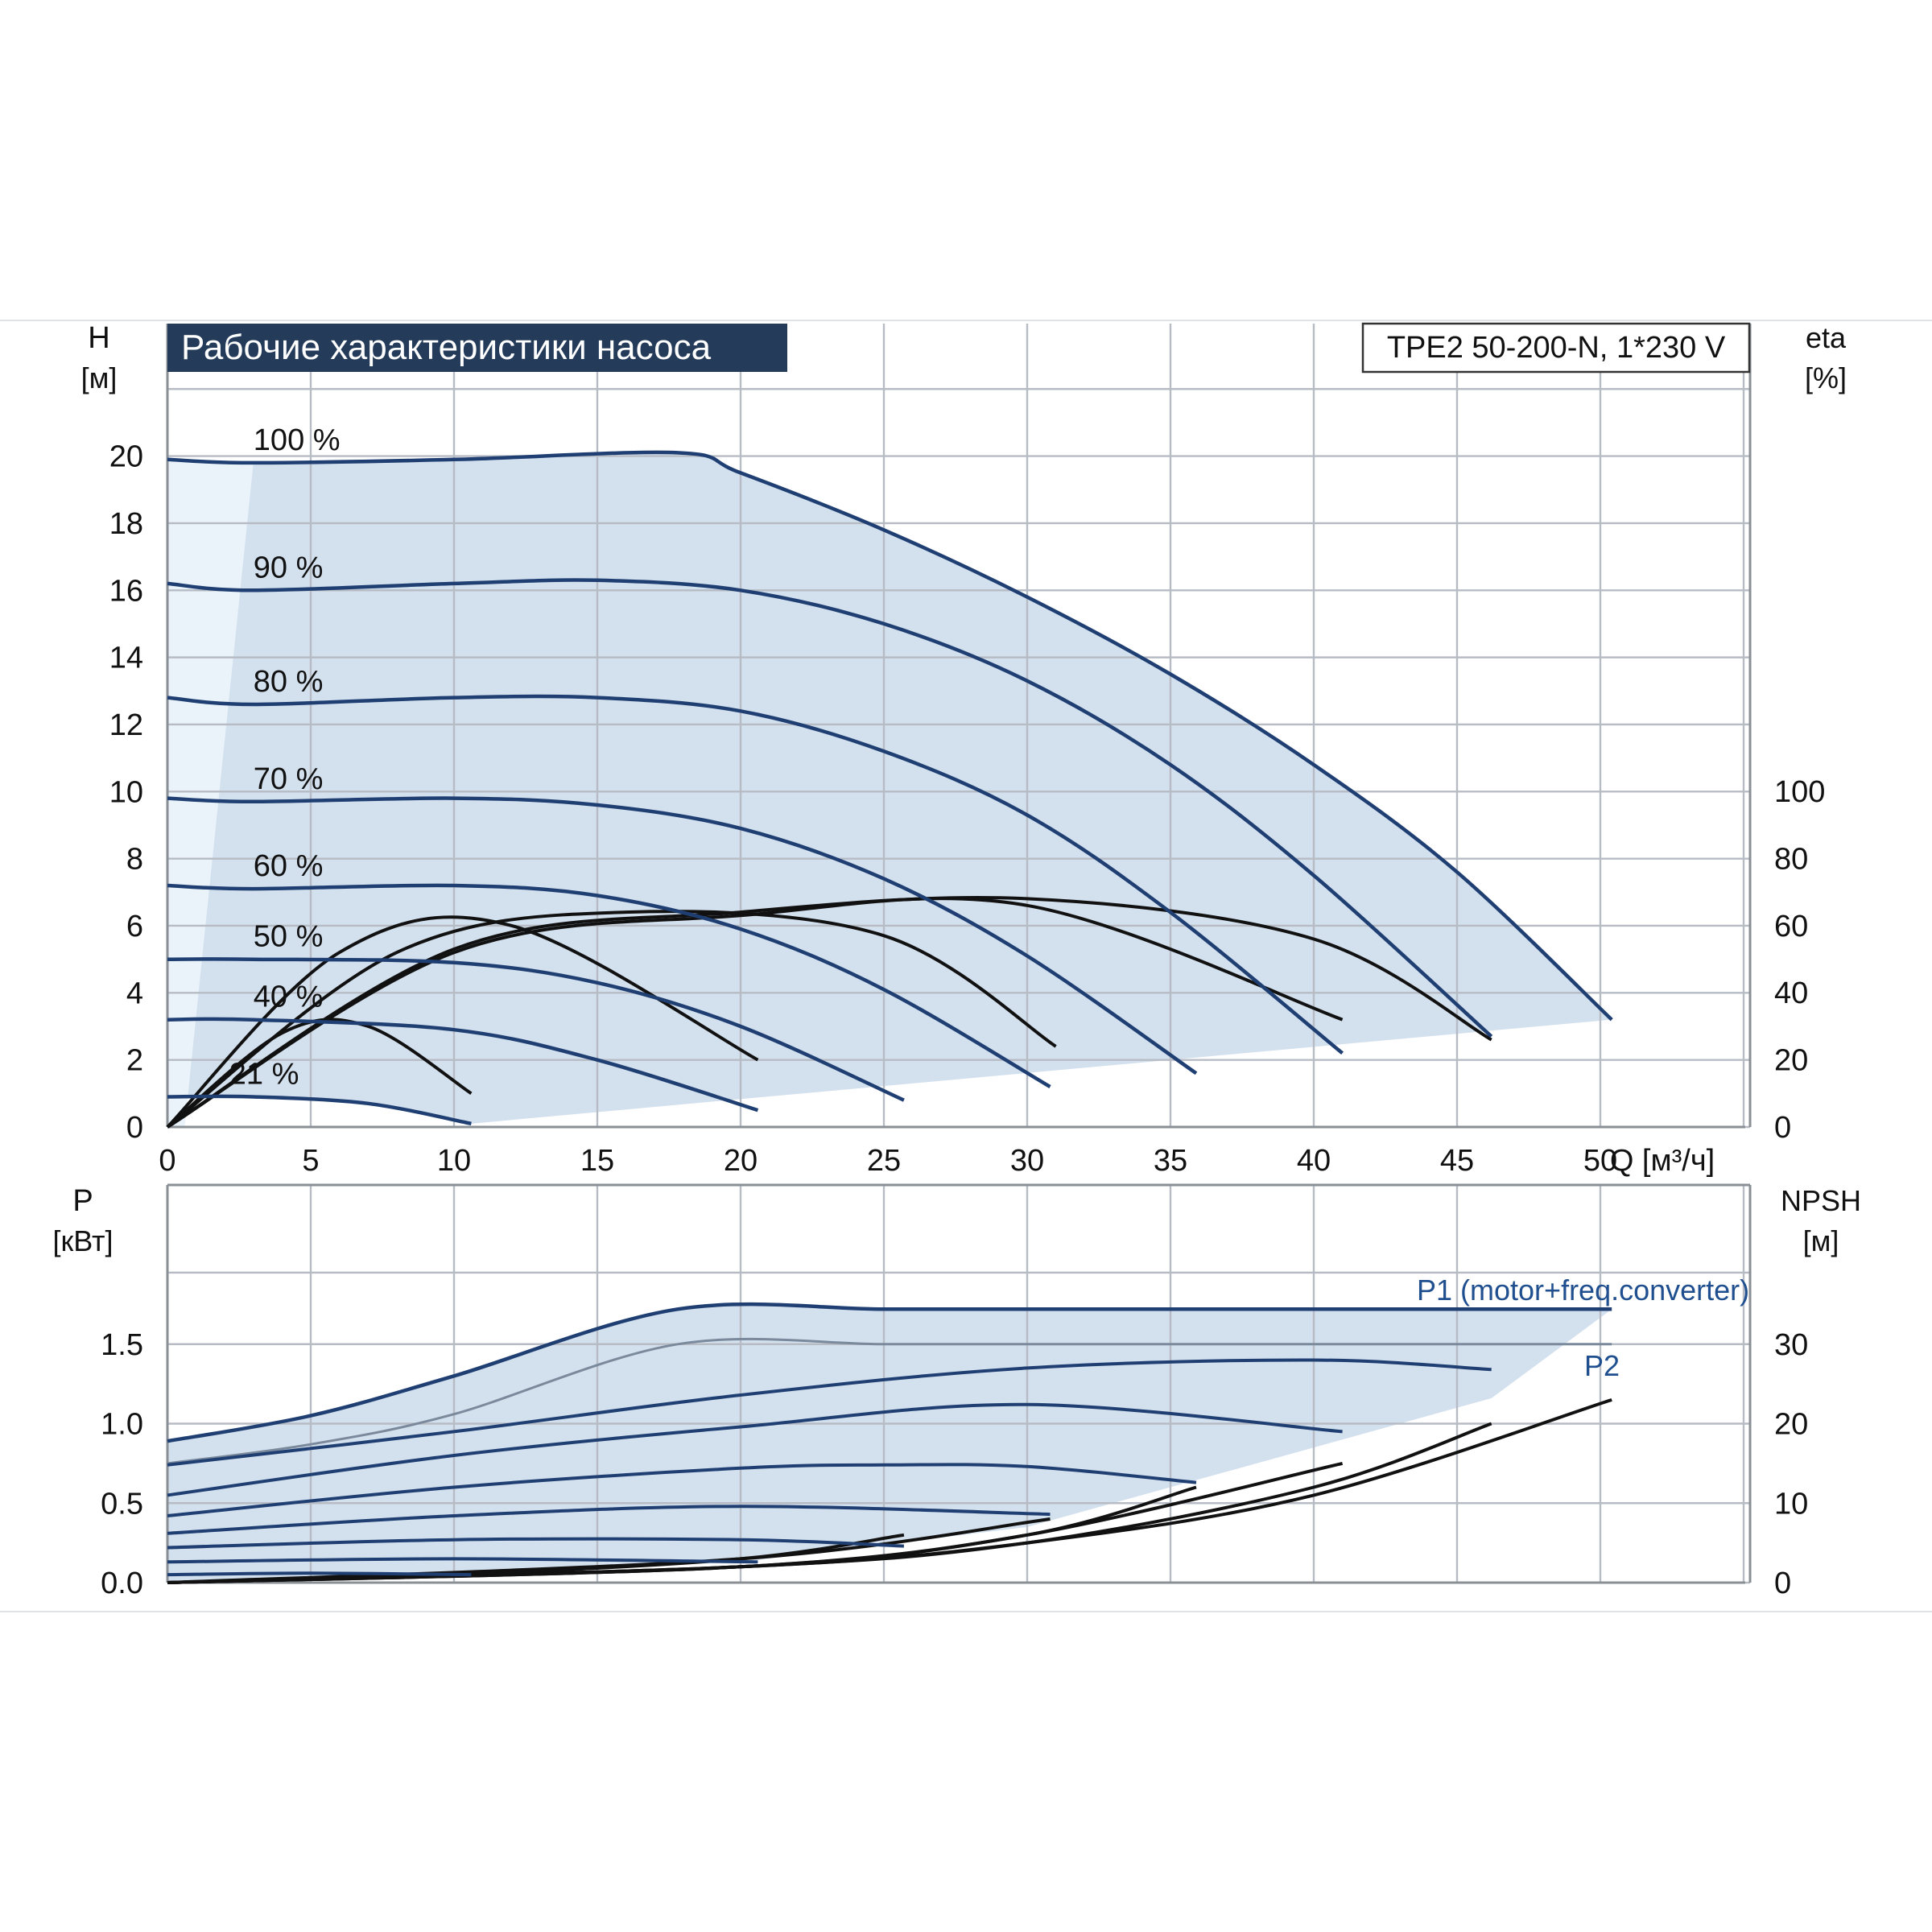 The height and width of the screenshot is (1932, 1932). What do you see at coordinates (126, 725) in the screenshot?
I see `y-tick-label: 12` at bounding box center [126, 725].